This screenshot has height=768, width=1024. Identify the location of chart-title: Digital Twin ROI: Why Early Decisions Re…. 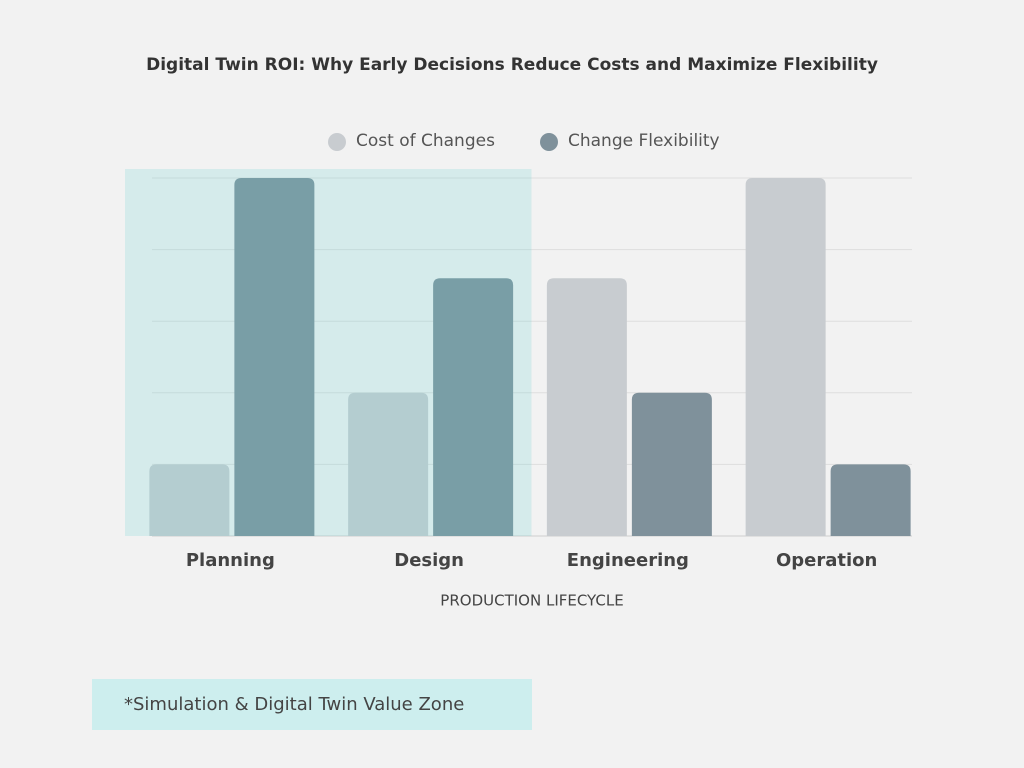
(512, 65).